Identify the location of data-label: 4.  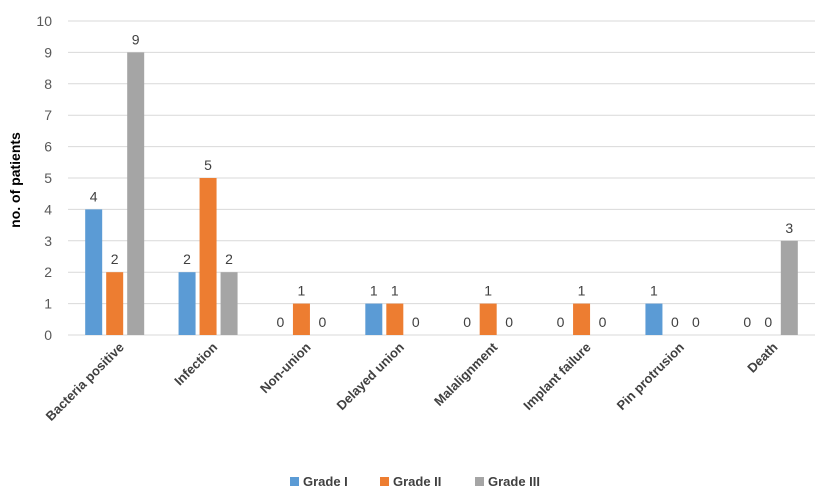
(94, 196).